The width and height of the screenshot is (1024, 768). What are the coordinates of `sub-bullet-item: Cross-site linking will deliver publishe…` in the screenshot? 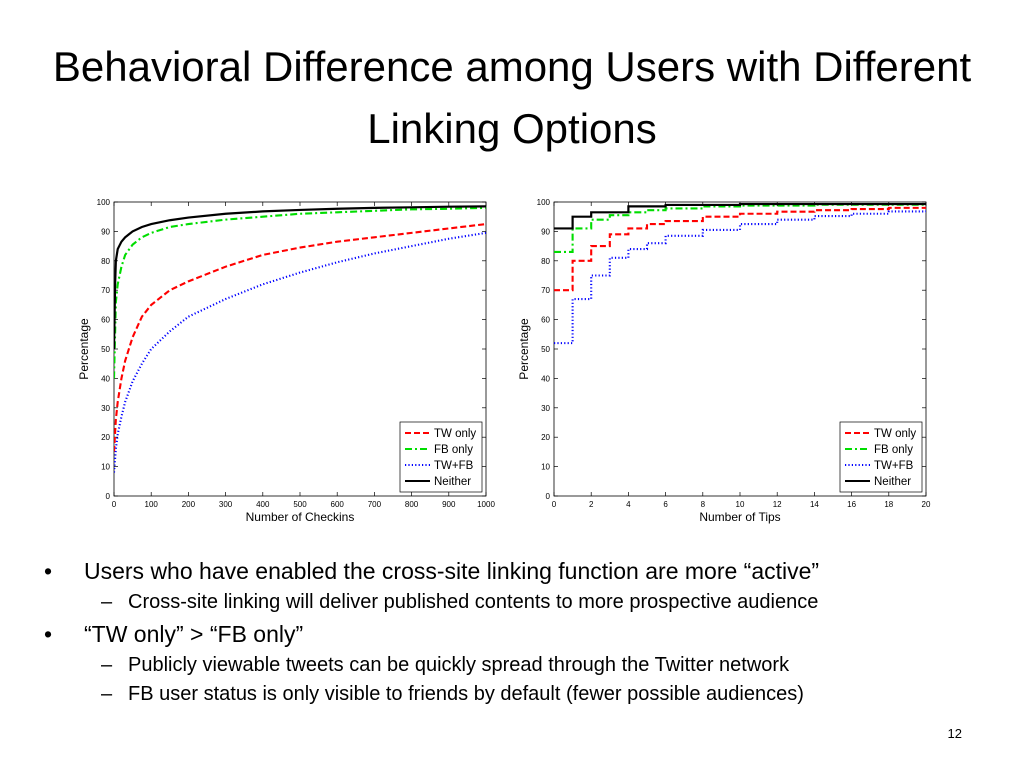 It's located at (529, 602).